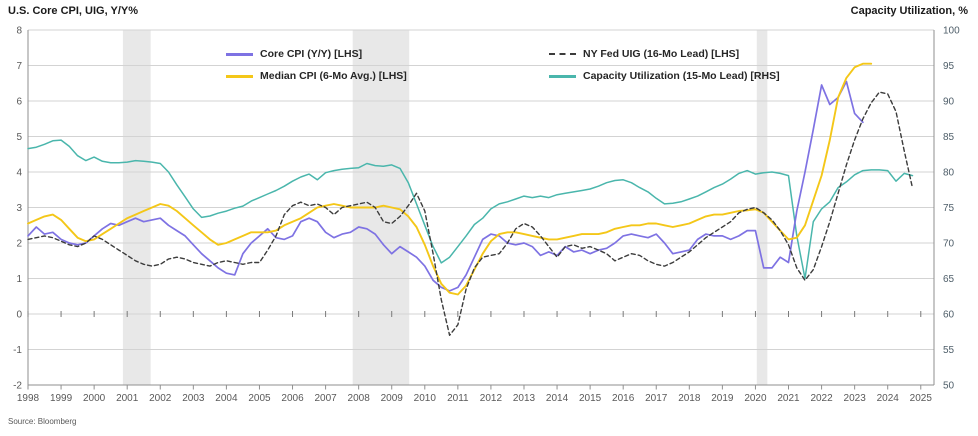 Image resolution: width=978 pixels, height=436 pixels. What do you see at coordinates (562, 54) in the screenshot?
I see `uig-dashed-line-swatch-icon` at bounding box center [562, 54].